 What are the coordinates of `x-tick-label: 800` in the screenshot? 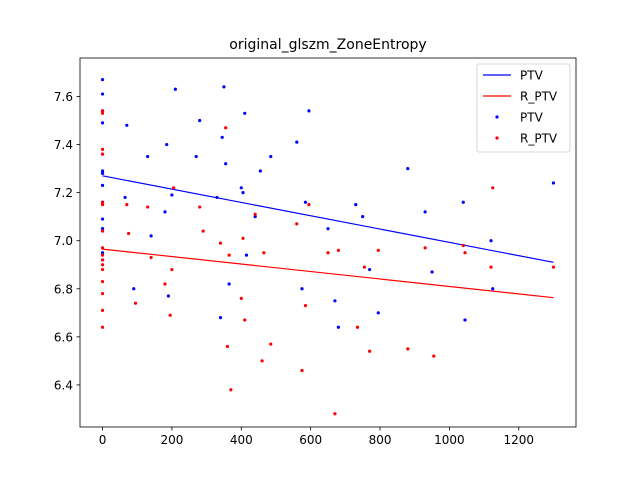 It's located at (380, 440).